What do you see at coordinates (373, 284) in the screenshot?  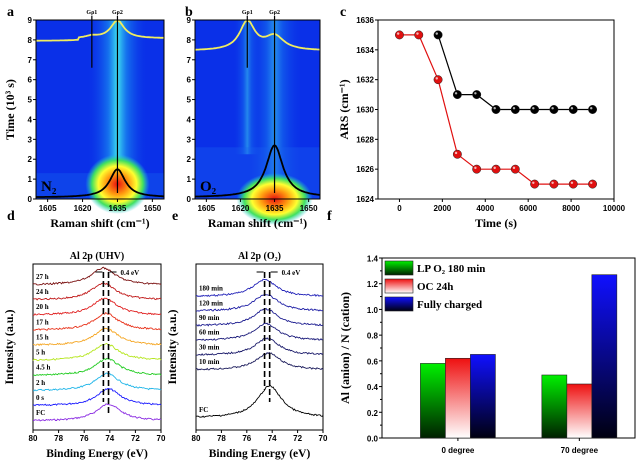 I see `y-tick-label: 1.2` at bounding box center [373, 284].